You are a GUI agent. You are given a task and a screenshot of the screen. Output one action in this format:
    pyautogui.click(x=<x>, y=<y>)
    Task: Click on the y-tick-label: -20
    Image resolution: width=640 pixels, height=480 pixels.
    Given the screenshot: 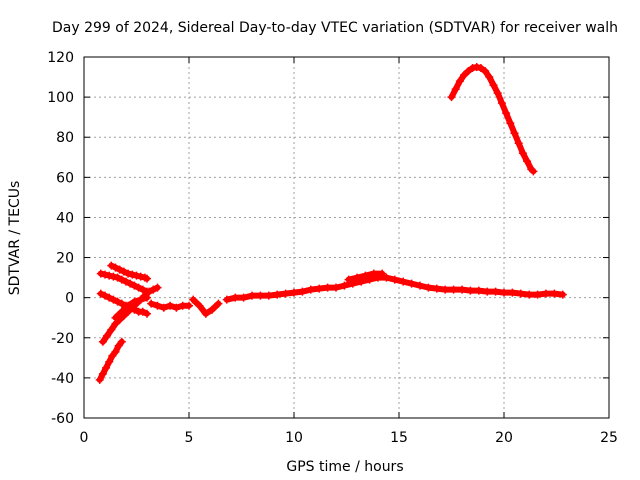 What is the action you would take?
    pyautogui.click(x=62, y=339)
    